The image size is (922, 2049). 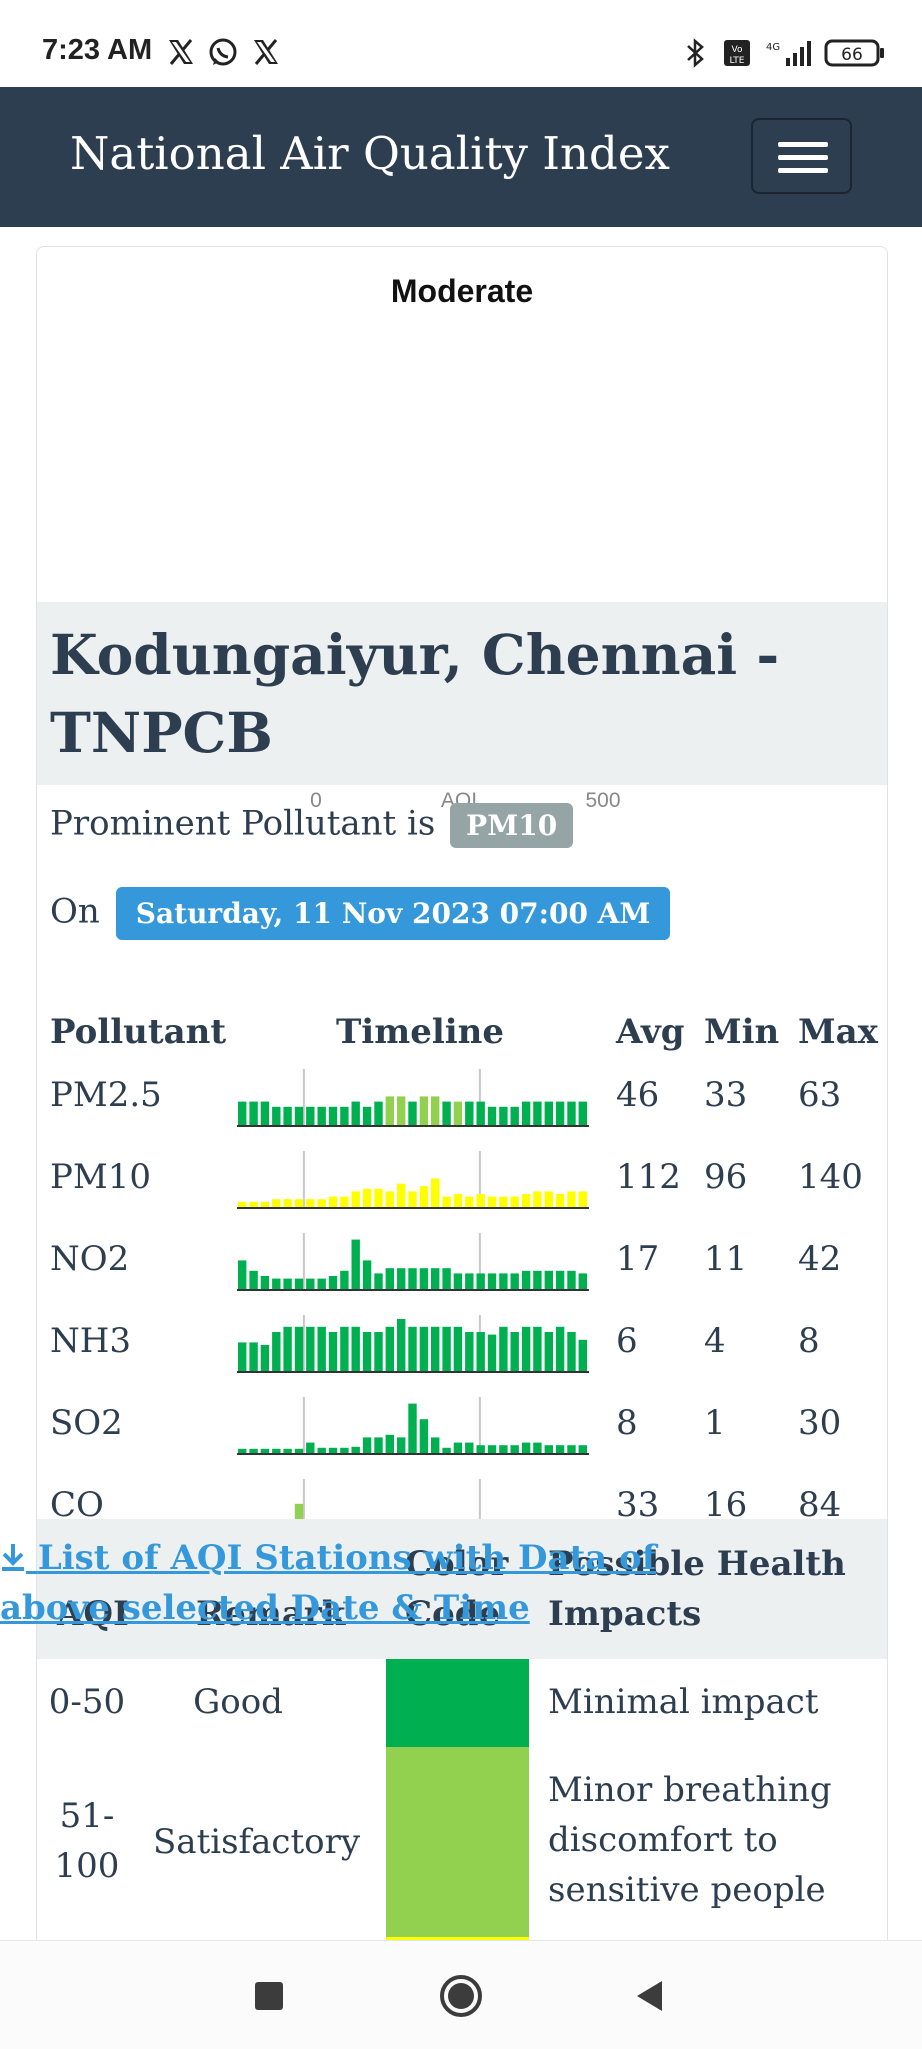 I want to click on pollutant-row: NH3 6 4 8, so click(x=462, y=1348).